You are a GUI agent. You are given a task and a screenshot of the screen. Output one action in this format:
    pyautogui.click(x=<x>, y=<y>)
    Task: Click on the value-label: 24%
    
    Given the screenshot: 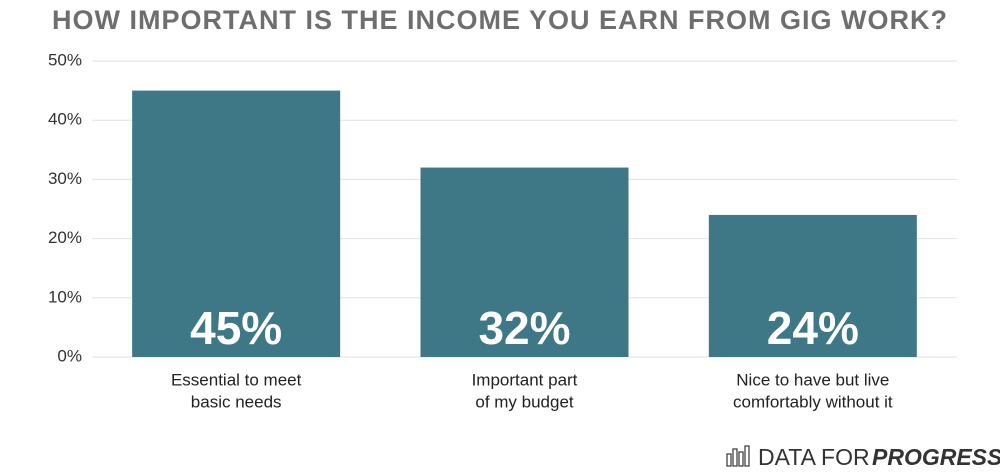 What is the action you would take?
    pyautogui.click(x=813, y=328)
    